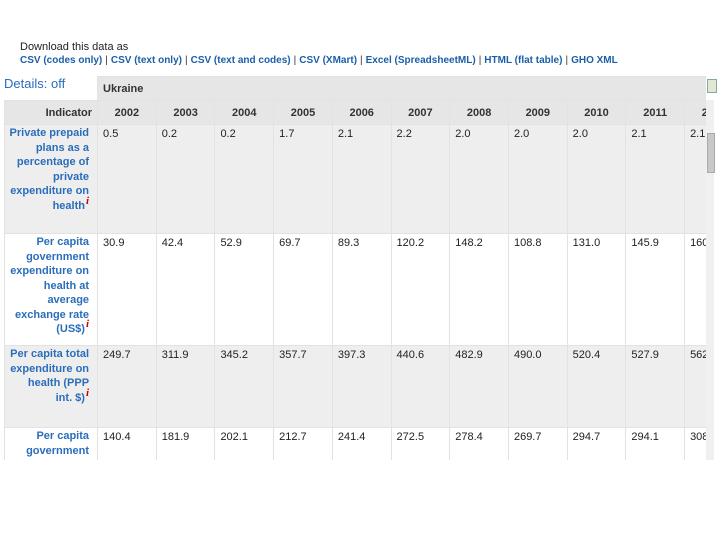 This screenshot has width=720, height=540. Describe the element at coordinates (244, 289) in the screenshot. I see `value-cell: 52.9` at that location.